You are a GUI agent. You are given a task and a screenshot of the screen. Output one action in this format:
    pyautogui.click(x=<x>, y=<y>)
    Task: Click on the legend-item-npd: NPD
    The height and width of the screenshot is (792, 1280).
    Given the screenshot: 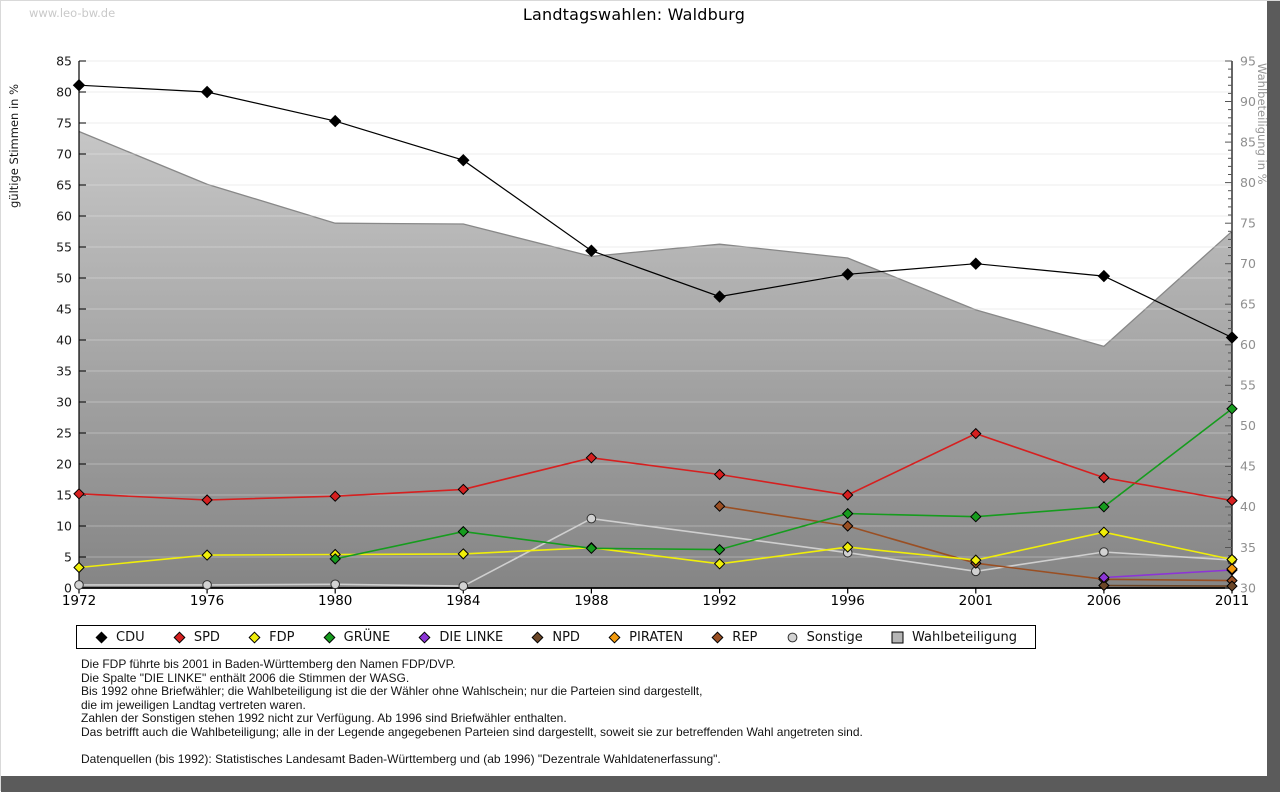 What is the action you would take?
    pyautogui.click(x=555, y=637)
    